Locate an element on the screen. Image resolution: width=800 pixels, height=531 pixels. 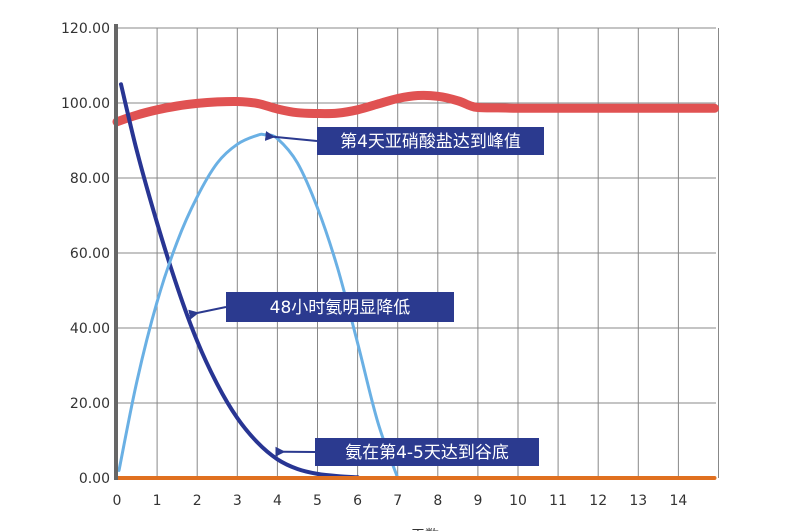
annotation-text: 48小时氨明显降低 is located at coordinates (340, 308).